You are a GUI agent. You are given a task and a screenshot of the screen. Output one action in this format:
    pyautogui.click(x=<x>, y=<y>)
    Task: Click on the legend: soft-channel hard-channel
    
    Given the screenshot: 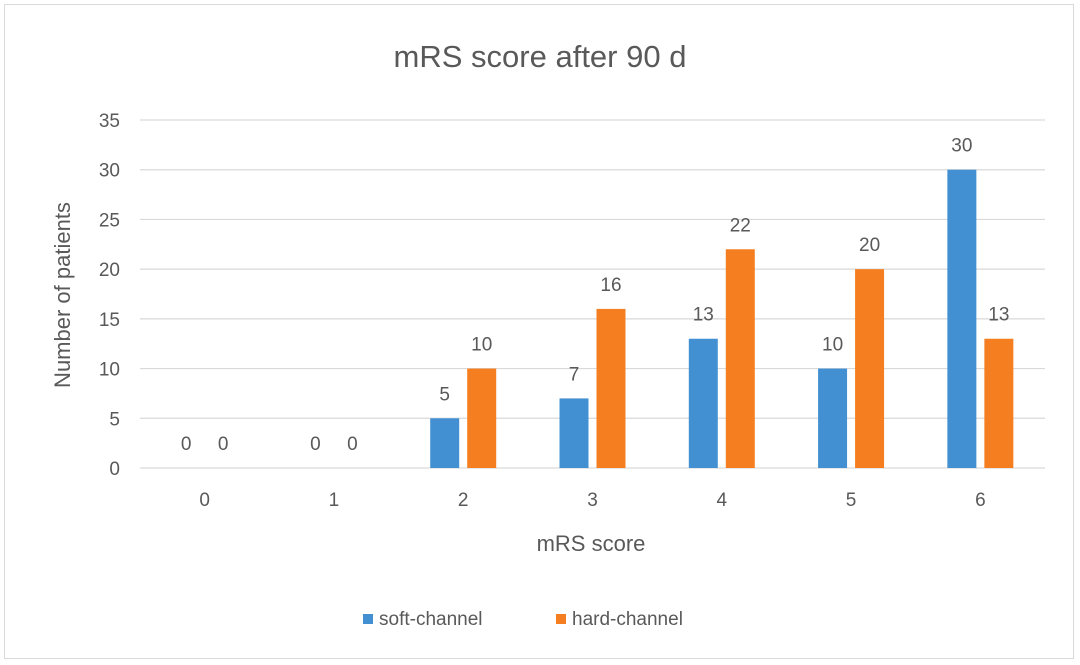 What is the action you would take?
    pyautogui.click(x=523, y=619)
    